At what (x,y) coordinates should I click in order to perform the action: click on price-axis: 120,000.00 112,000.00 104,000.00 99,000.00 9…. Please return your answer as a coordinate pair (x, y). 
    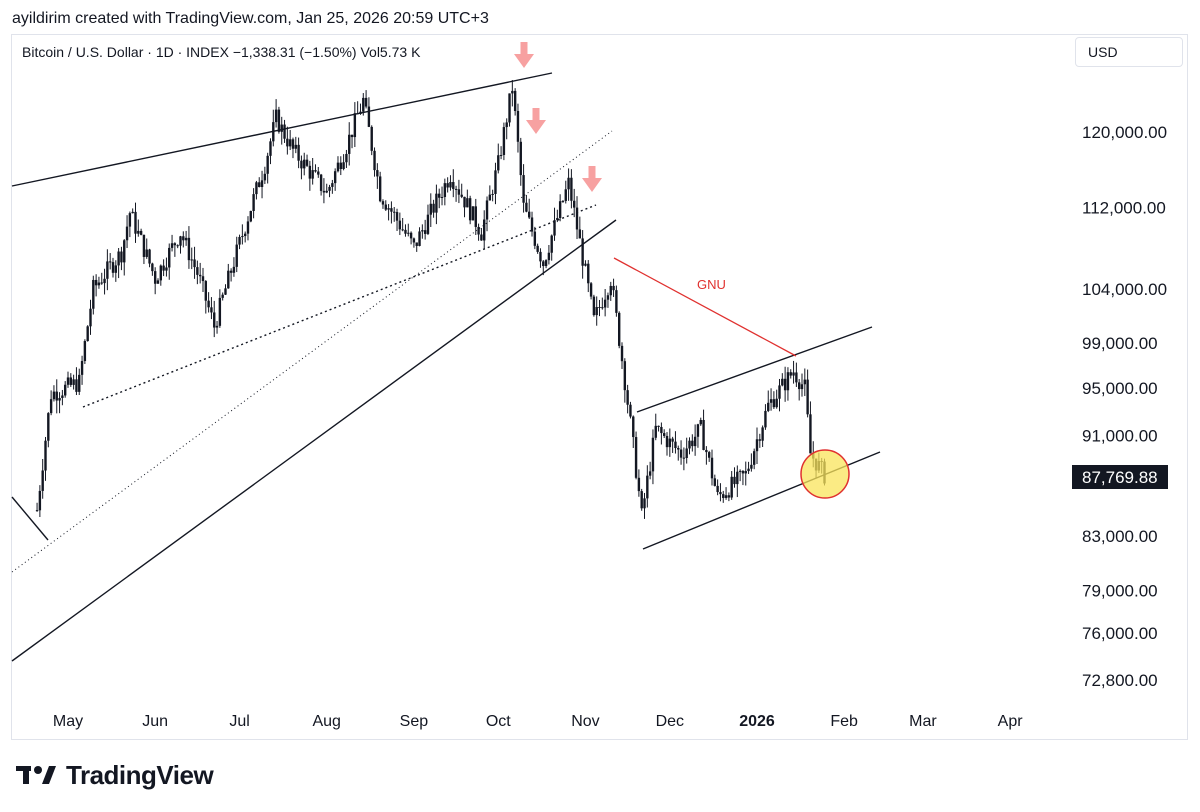
    Looking at the image, I should click on (1124, 406).